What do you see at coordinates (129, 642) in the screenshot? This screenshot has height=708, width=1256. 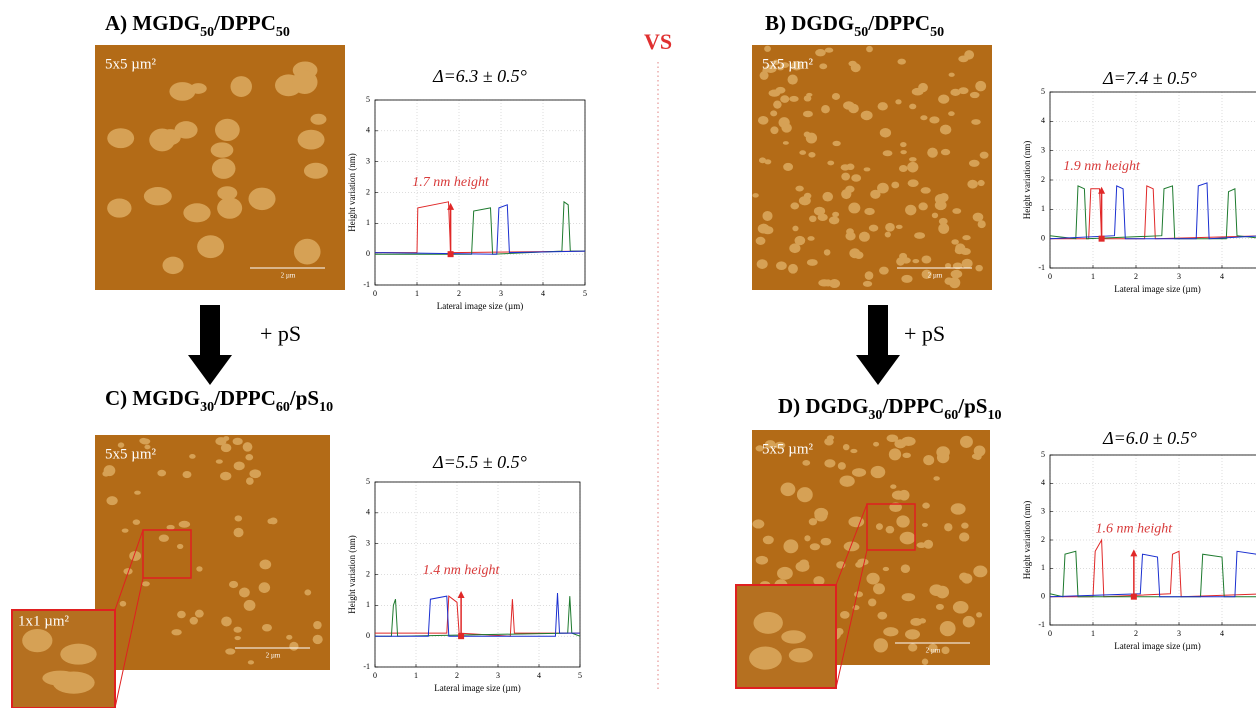 I see `zoom-line` at bounding box center [129, 642].